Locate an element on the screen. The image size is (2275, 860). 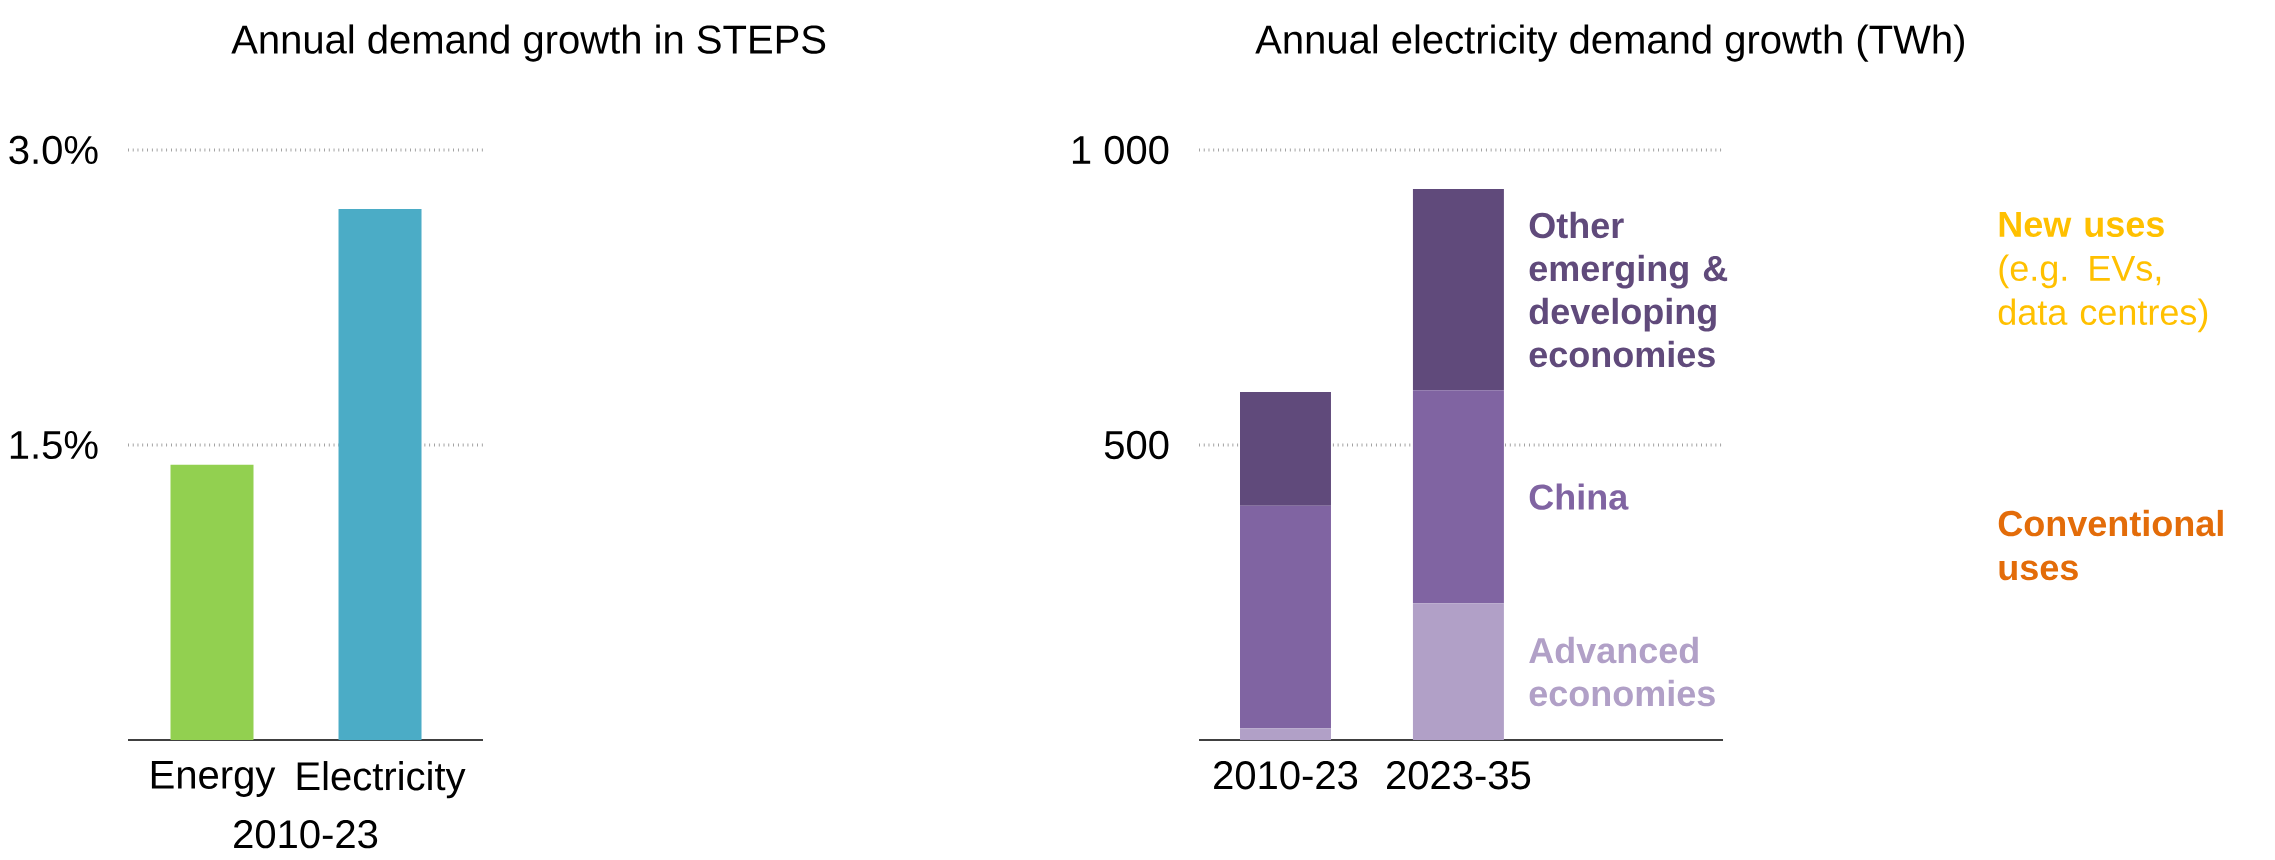
series-label: Other emerging & developing economies is located at coordinates (1628, 289).